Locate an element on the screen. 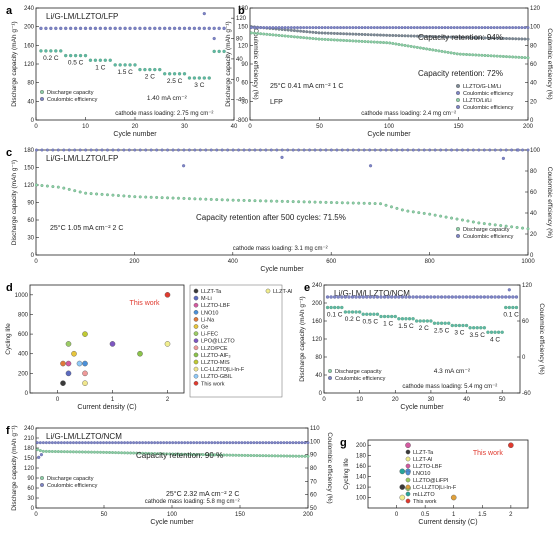  legend-label: LLZT-Ta is located at coordinates (423, 453).